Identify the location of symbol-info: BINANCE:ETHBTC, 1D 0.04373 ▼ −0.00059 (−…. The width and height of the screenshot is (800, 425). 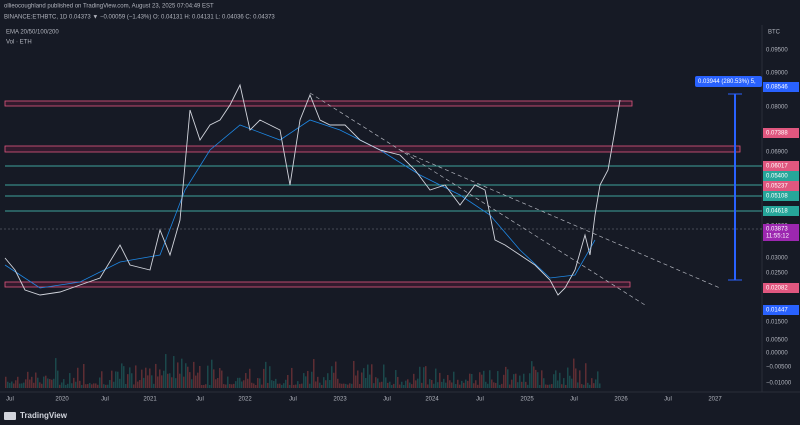
(139, 18).